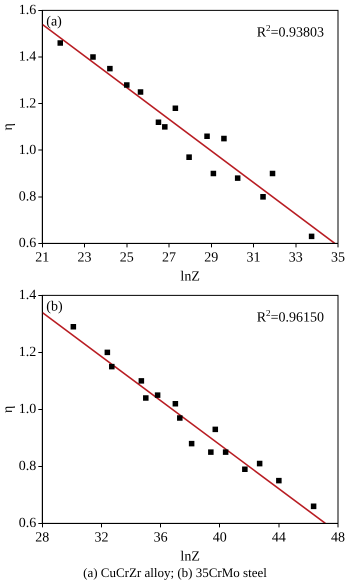 This screenshot has width=350, height=588. Describe the element at coordinates (211, 258) in the screenshot. I see `x-tick-label: 29` at that location.